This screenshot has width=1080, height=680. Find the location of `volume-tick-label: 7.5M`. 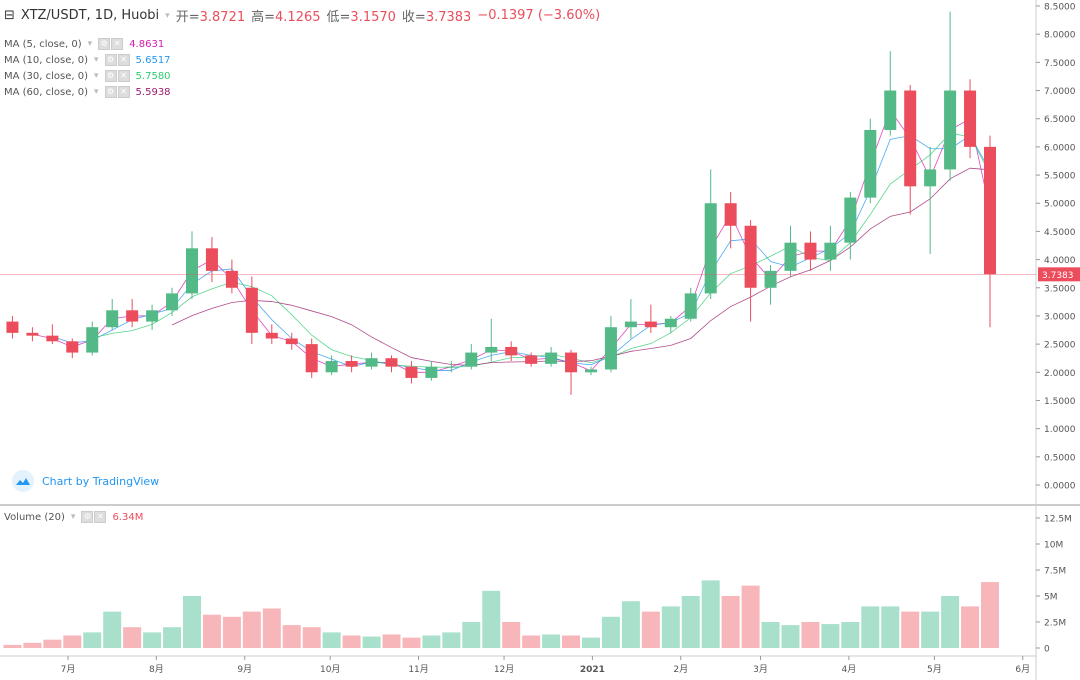

volume-tick-label: 7.5M is located at coordinates (1055, 572).